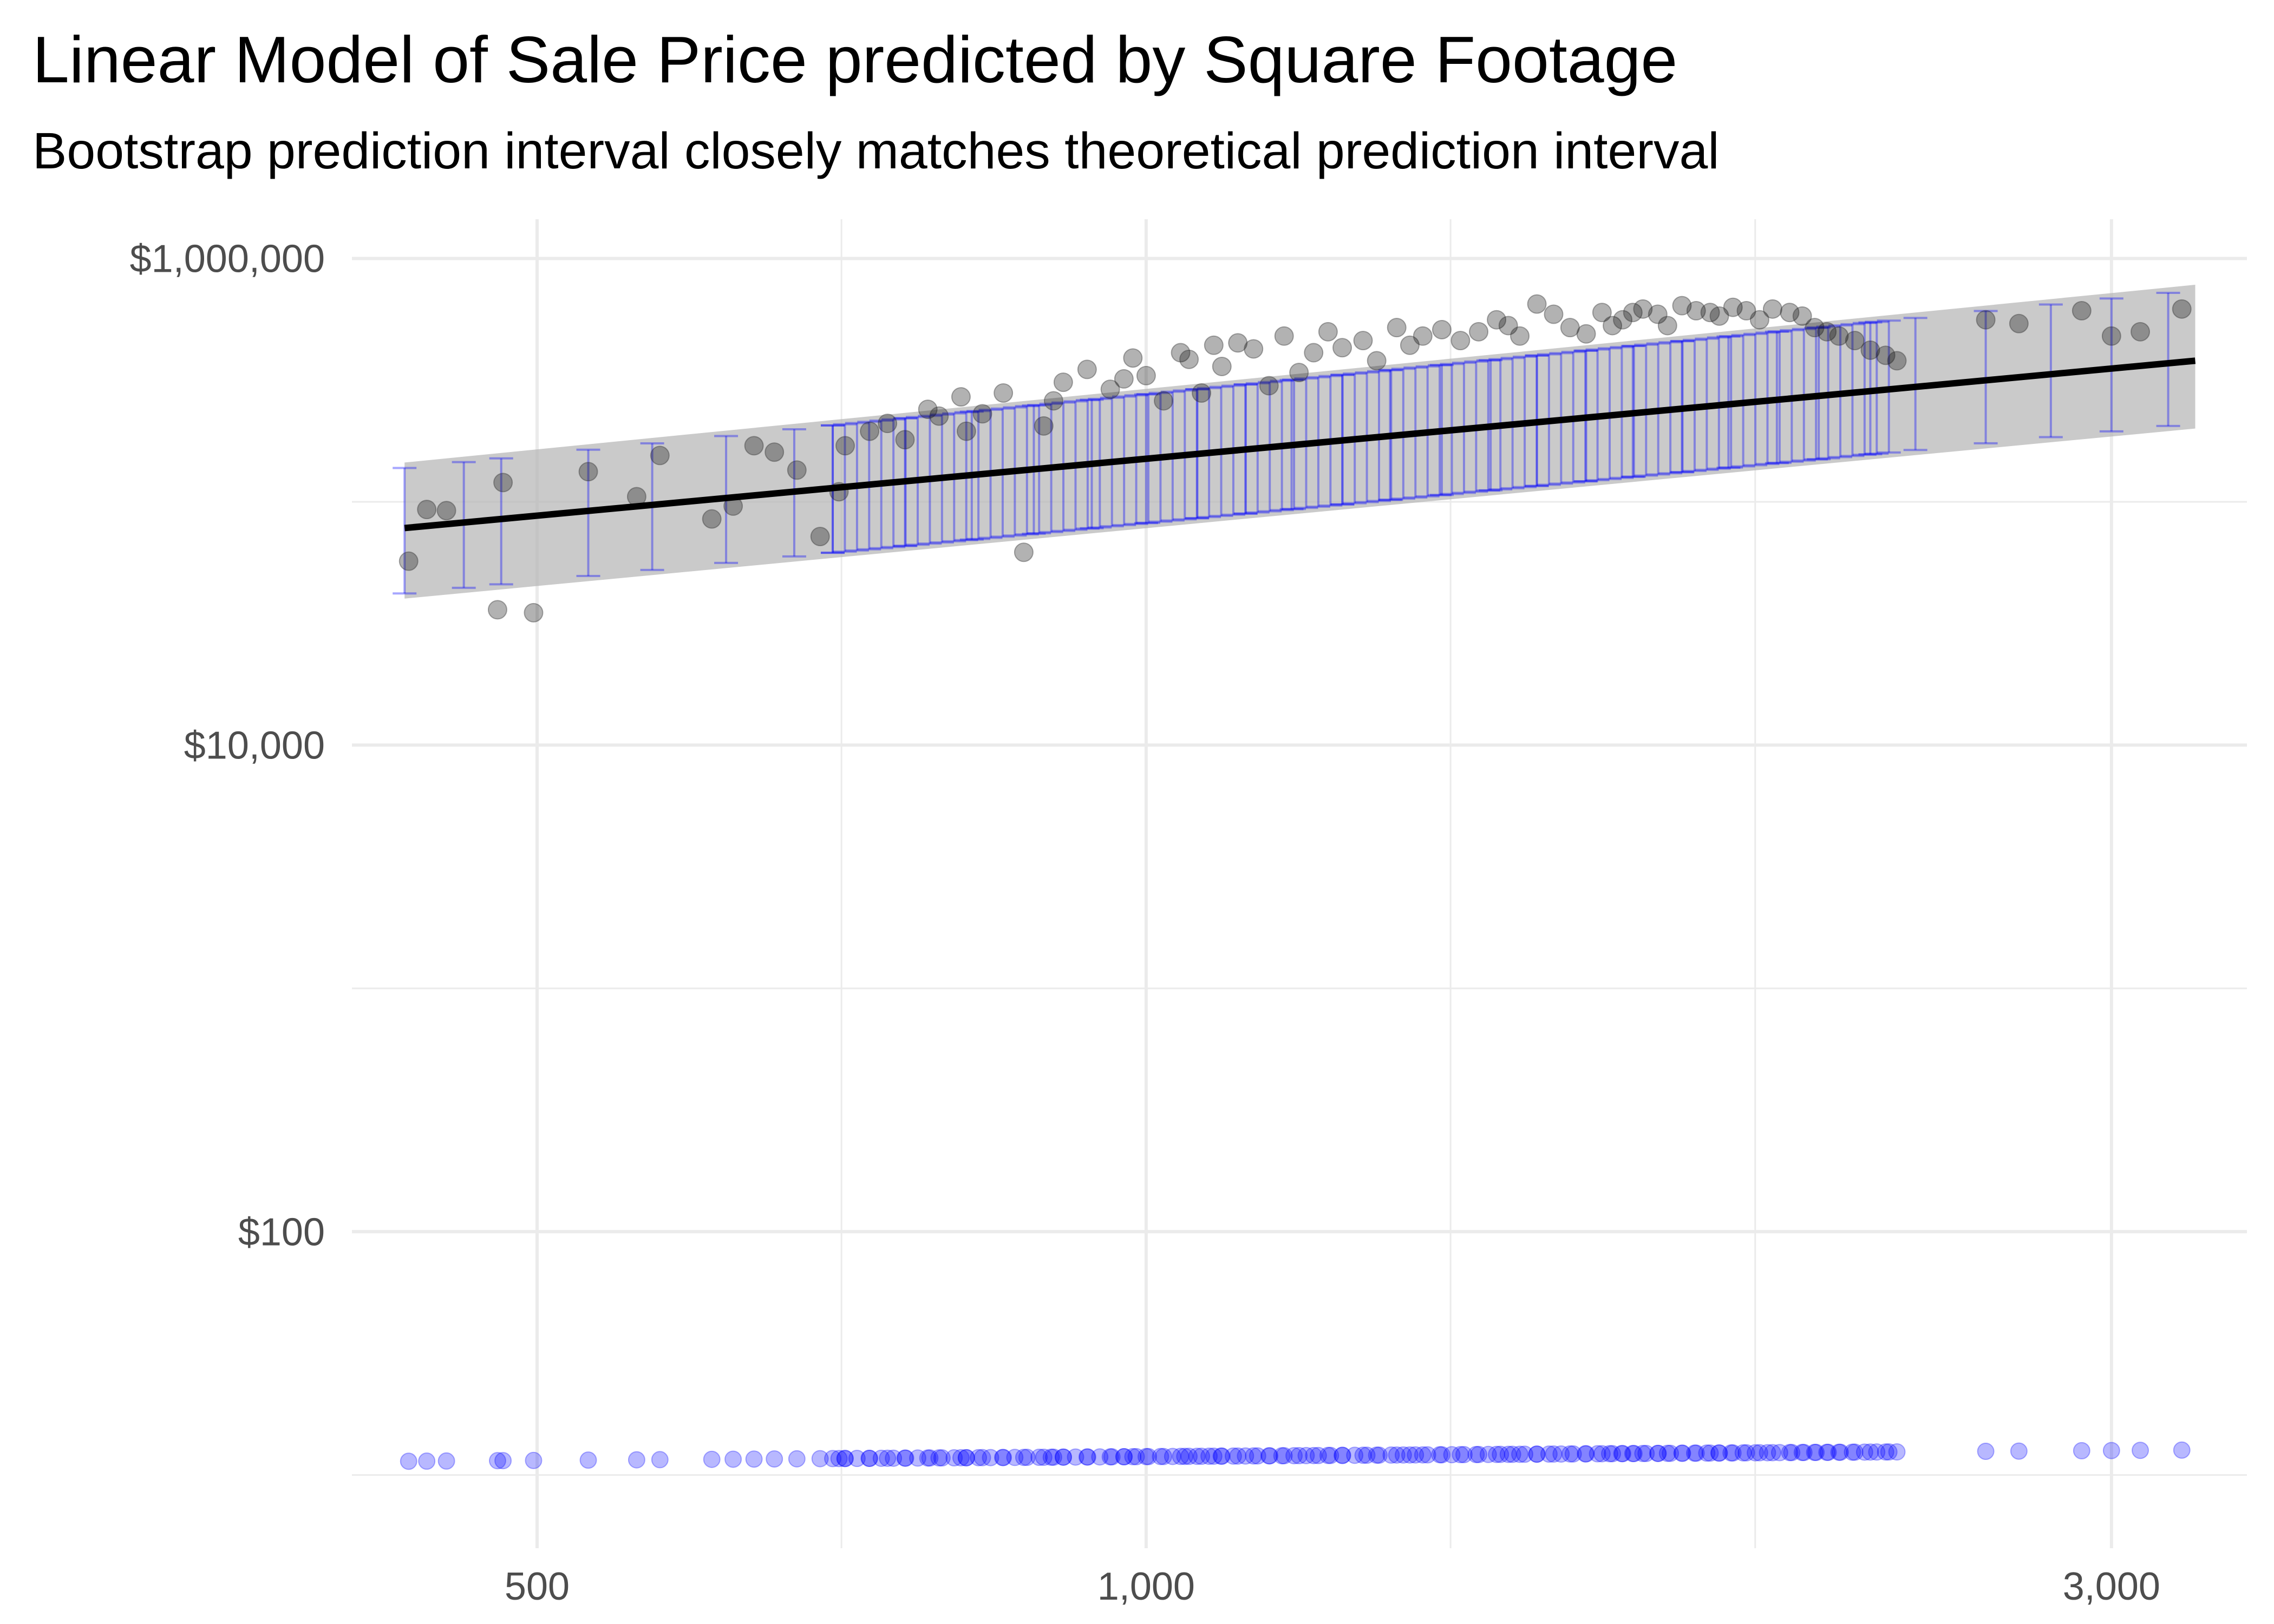  I want to click on x-tick-label: 500, so click(538, 1587).